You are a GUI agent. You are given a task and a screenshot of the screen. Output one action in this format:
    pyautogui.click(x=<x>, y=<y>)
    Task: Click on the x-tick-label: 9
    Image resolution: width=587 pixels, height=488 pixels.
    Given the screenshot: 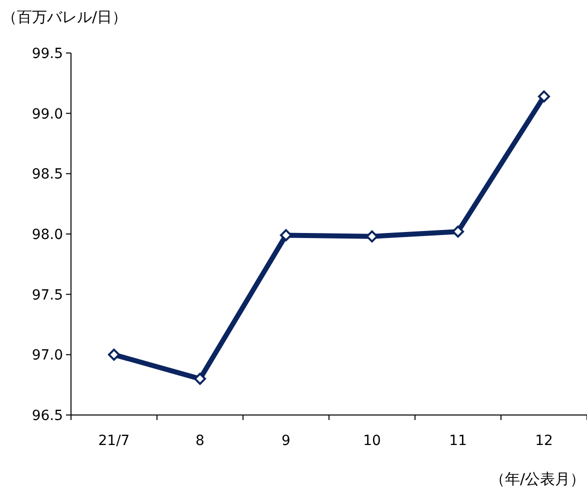 What is the action you would take?
    pyautogui.click(x=286, y=441)
    